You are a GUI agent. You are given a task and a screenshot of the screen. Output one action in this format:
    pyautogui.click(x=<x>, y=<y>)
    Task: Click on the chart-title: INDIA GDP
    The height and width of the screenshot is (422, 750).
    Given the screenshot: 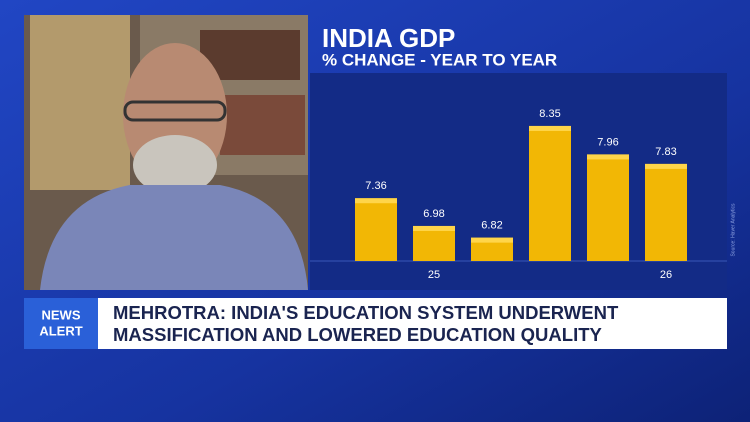 What is the action you would take?
    pyautogui.click(x=388, y=38)
    